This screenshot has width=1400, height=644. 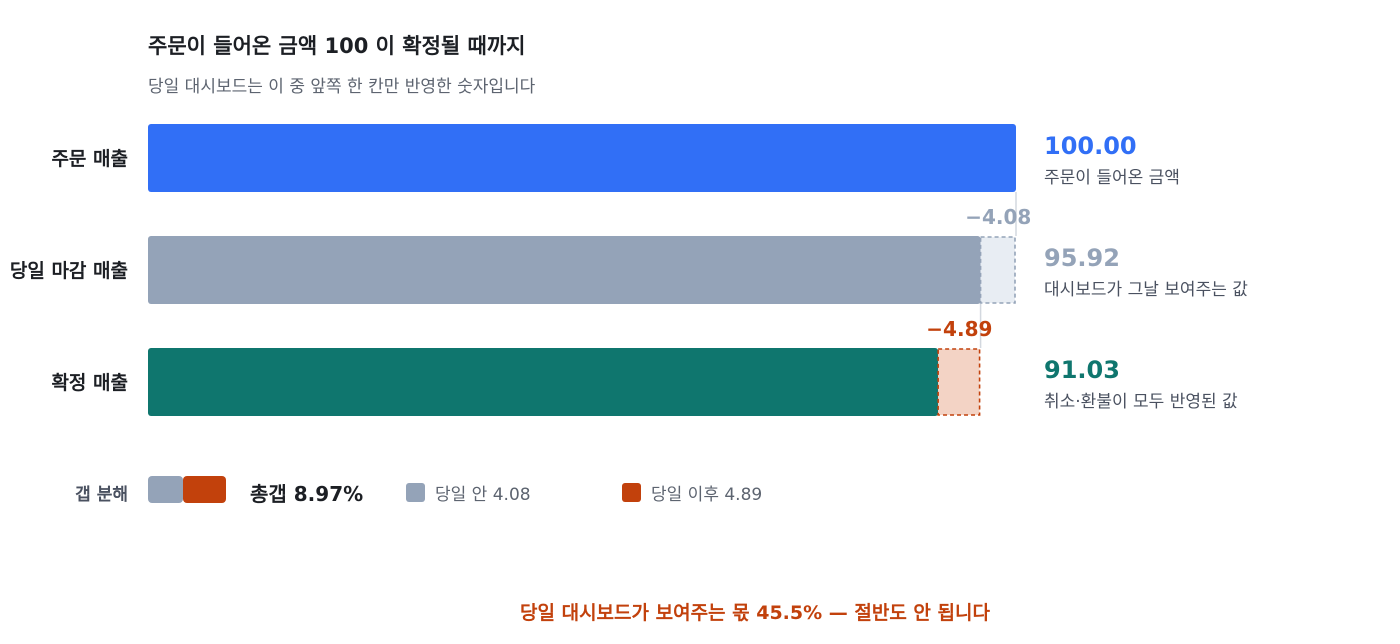 I want to click on gap-label-2: −4.89, so click(x=959, y=329).